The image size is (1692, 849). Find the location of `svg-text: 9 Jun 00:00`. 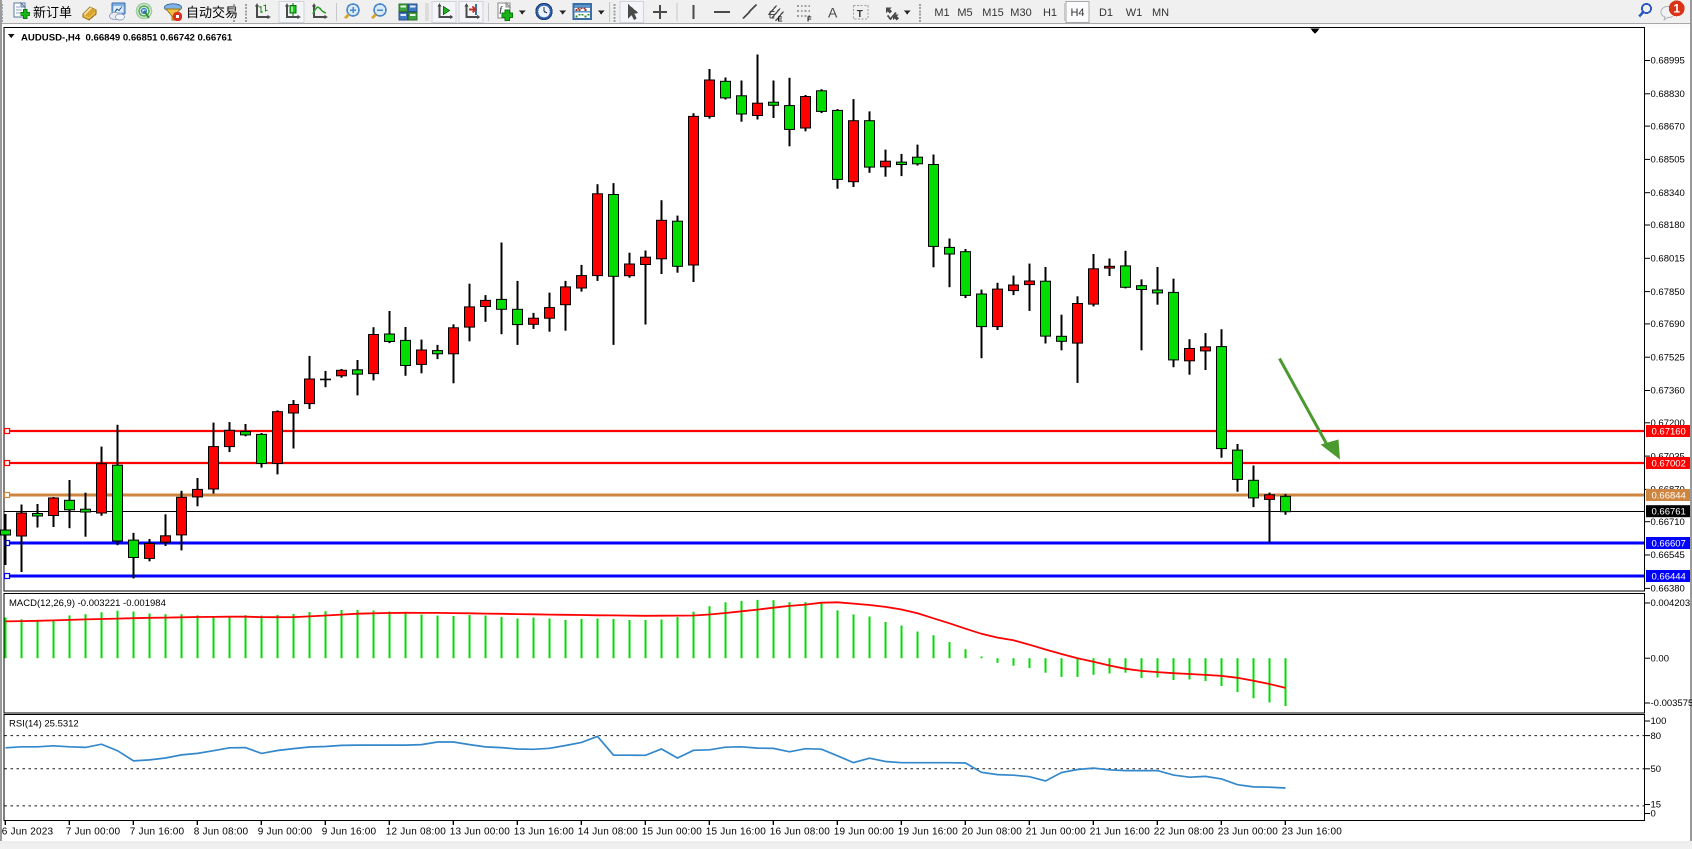

svg-text: 9 Jun 00:00 is located at coordinates (285, 832).